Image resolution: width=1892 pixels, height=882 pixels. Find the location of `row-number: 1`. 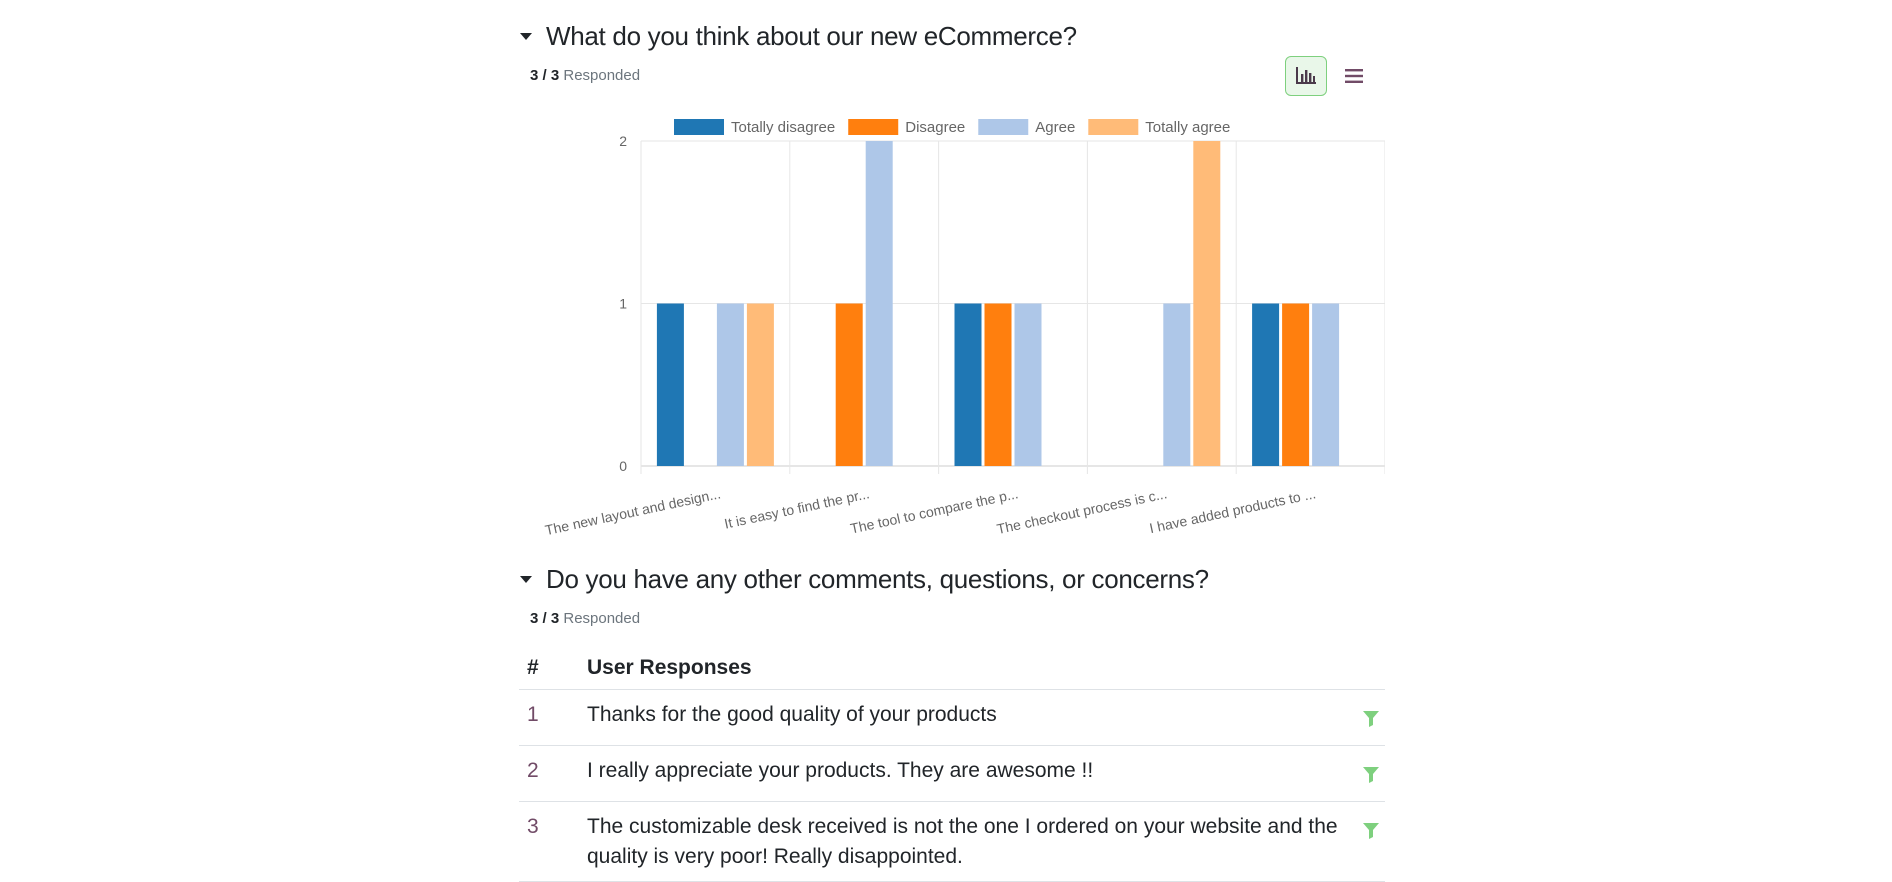

row-number: 1 is located at coordinates (553, 717).